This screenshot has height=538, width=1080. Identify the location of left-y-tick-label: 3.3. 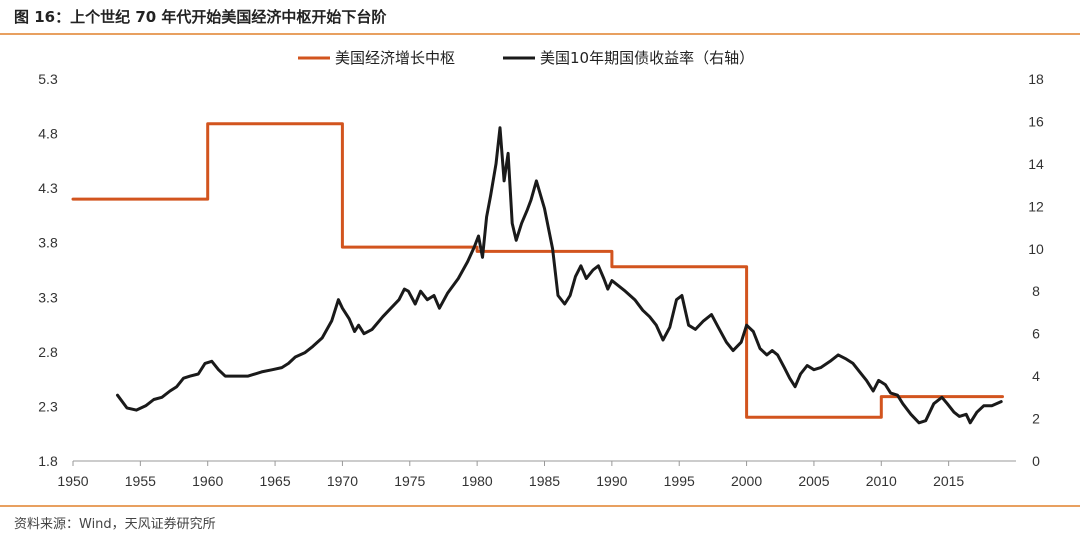
(48, 297).